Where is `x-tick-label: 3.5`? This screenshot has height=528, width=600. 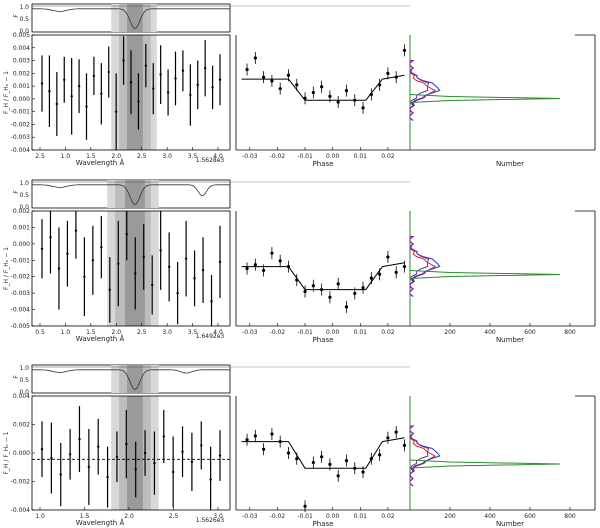 x-tick-label: 3.5 is located at coordinates (193, 156).